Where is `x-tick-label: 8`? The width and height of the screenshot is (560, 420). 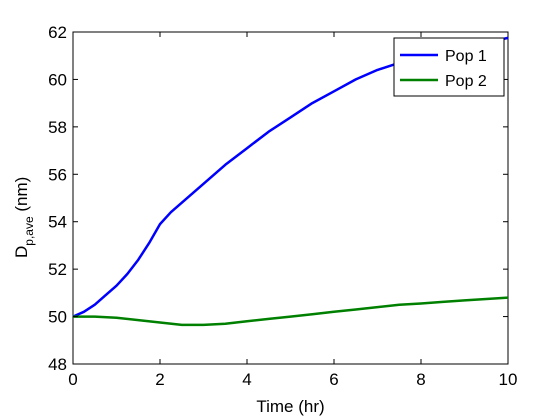 x-tick-label: 8 is located at coordinates (420, 379).